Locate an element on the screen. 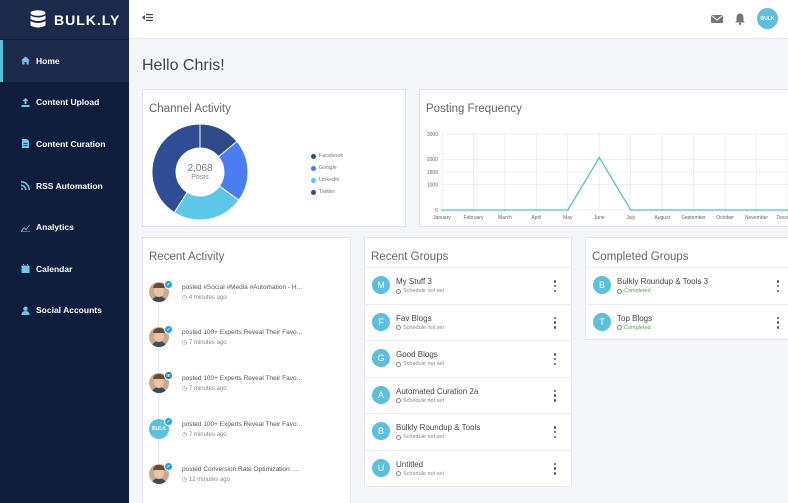 This screenshot has height=503, width=788. clock-icon is located at coordinates (398, 437).